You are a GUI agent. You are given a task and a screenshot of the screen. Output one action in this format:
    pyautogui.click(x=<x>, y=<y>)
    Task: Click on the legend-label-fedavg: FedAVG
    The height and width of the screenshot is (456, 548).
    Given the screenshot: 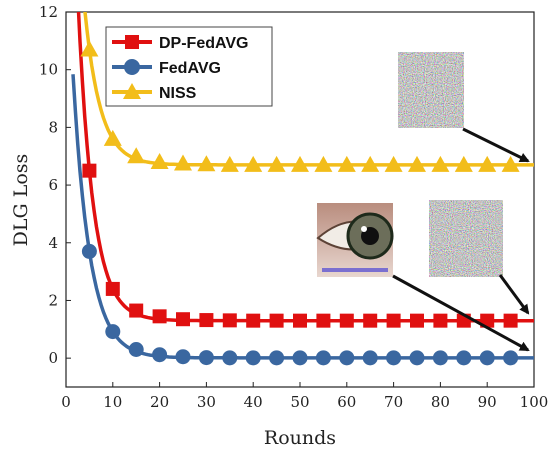 What is the action you would take?
    pyautogui.click(x=190, y=68)
    